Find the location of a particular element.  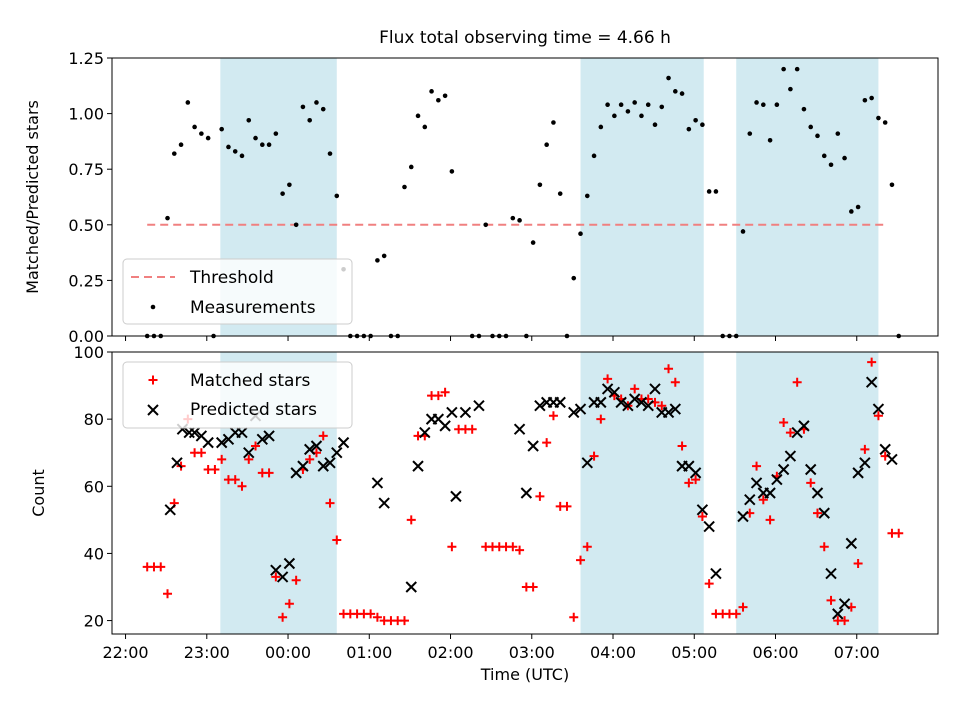

legend-label: Measurements is located at coordinates (253, 308).